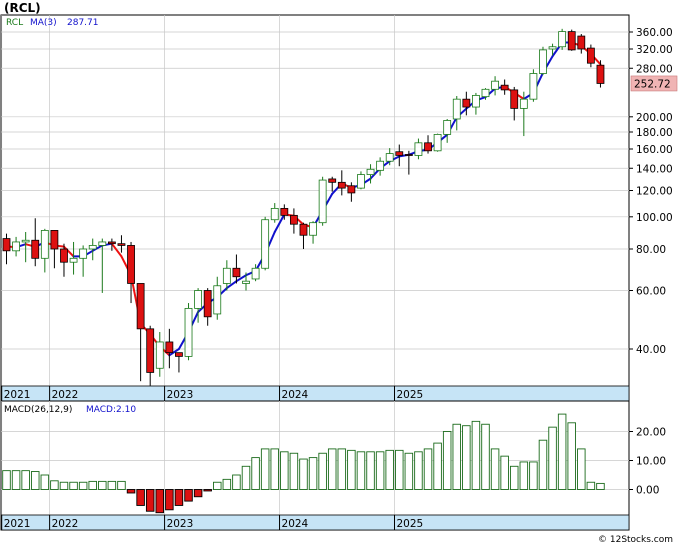  I want to click on macd-y-tick-label: 0.00, so click(647, 491).